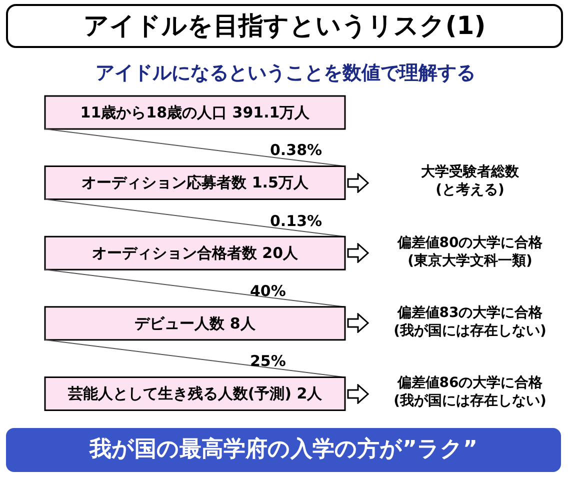 Image resolution: width=571 pixels, height=480 pixels. Describe the element at coordinates (296, 221) in the screenshot. I see `text: 0.13%` at that location.